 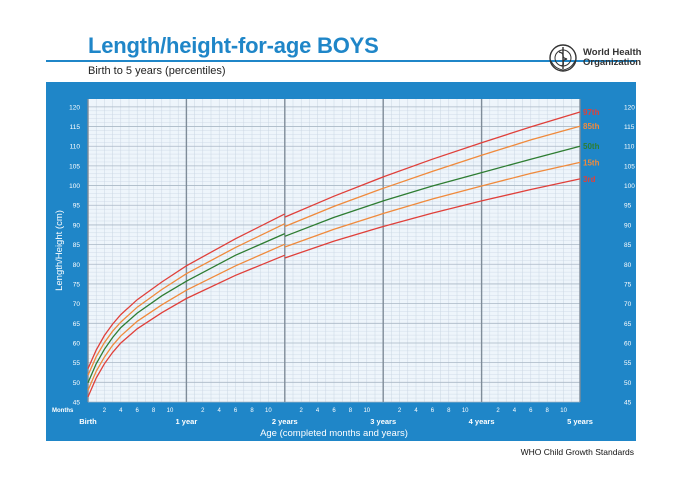 I want to click on series-label-97th: 97th, so click(x=591, y=112).